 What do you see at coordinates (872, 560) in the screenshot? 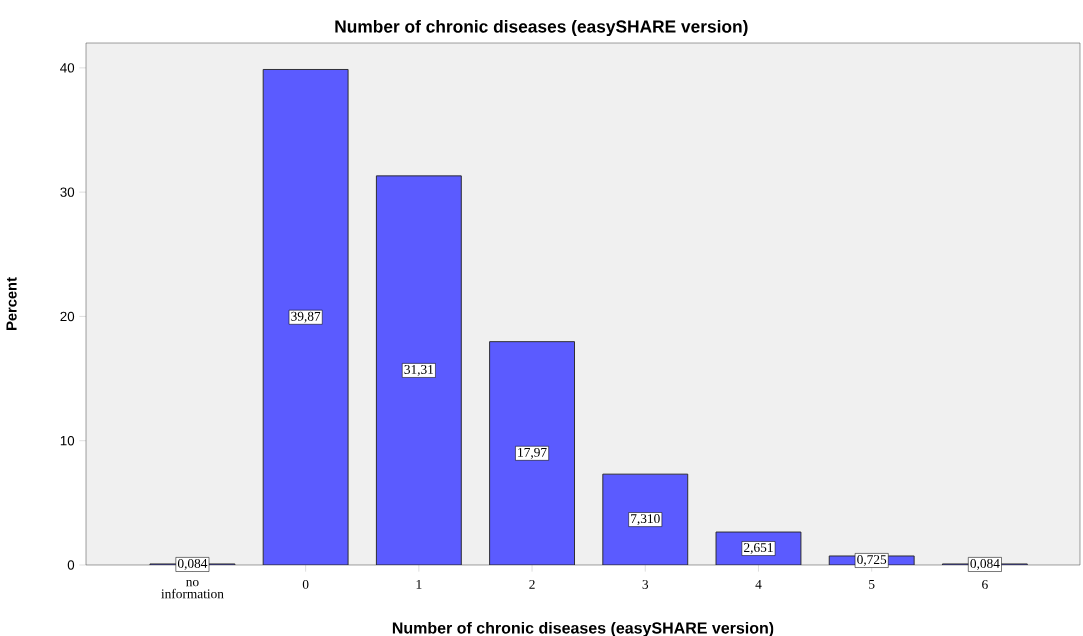
I see `data-label: 0,725` at bounding box center [872, 560].